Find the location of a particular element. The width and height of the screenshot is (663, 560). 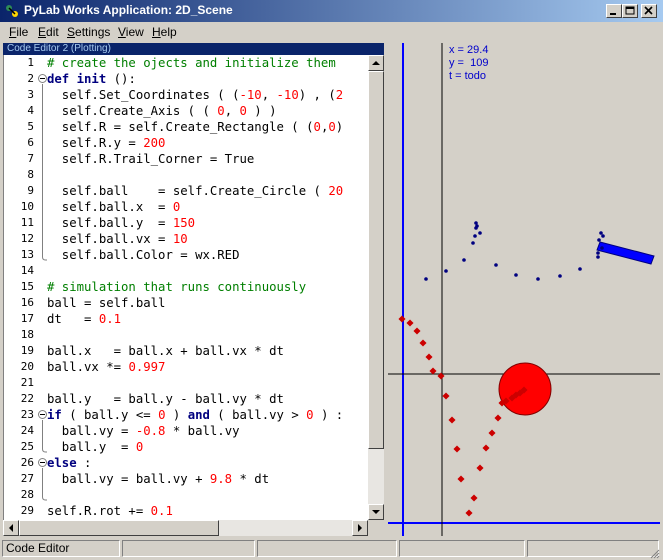

line-number: 9 is located at coordinates (30, 190).